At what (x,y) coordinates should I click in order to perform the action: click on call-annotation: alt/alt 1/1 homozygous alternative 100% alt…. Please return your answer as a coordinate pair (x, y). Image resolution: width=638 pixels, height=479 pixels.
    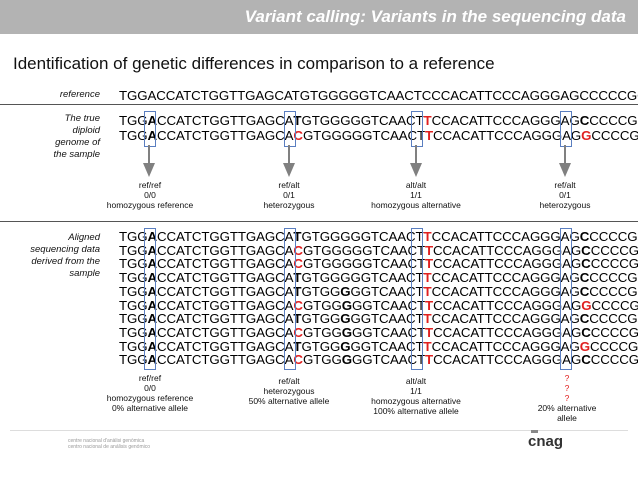
    Looking at the image, I should click on (416, 396).